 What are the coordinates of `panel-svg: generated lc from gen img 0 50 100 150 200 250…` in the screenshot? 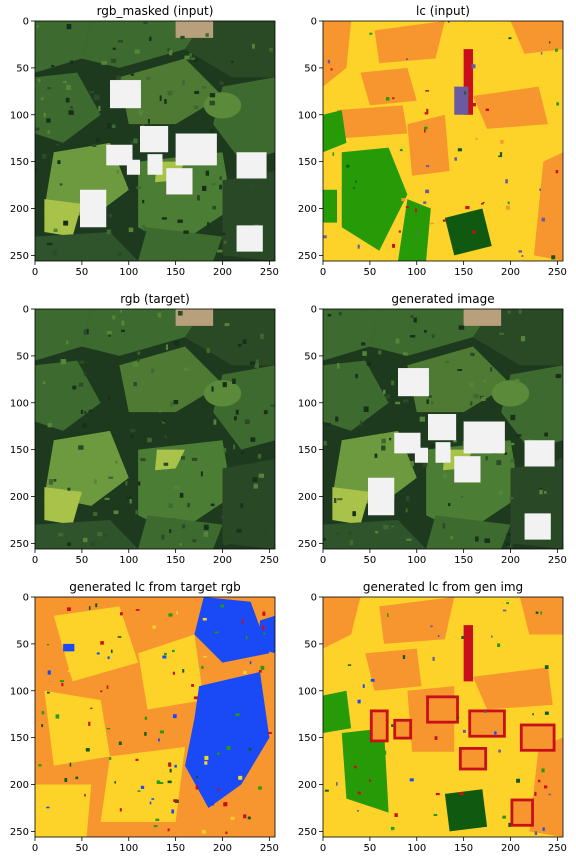 It's located at (432, 717).